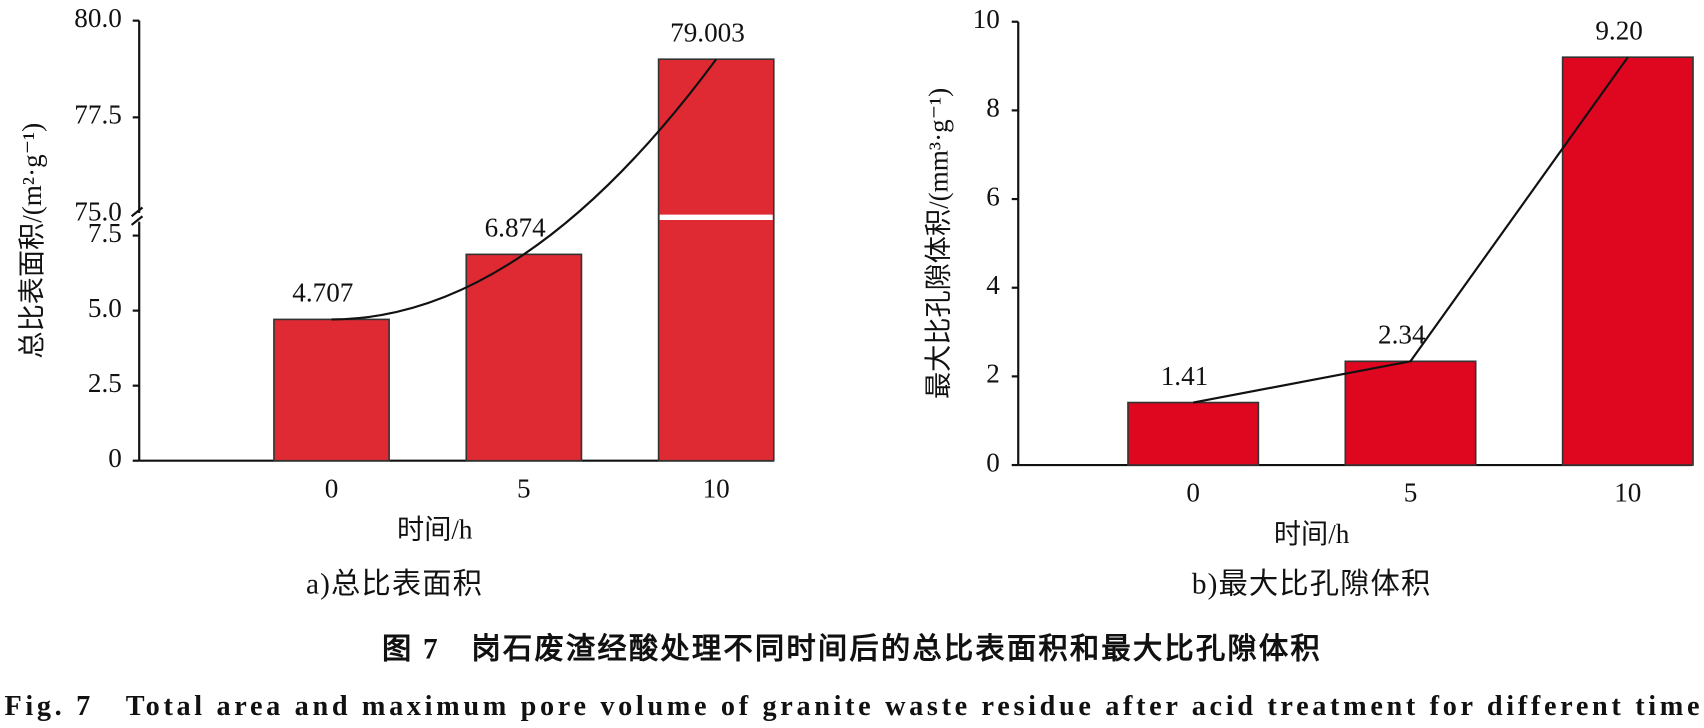 The height and width of the screenshot is (728, 1704). I want to click on value-label: 9.20, so click(1619, 31).